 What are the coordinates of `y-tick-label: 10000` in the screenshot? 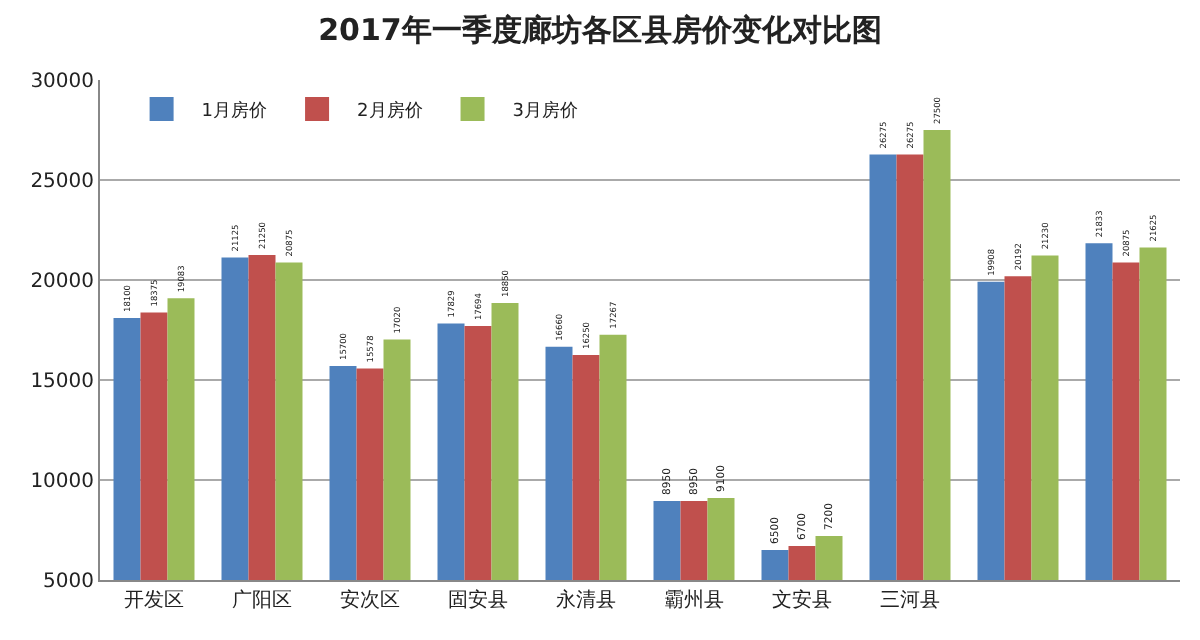 It's located at (62, 482).